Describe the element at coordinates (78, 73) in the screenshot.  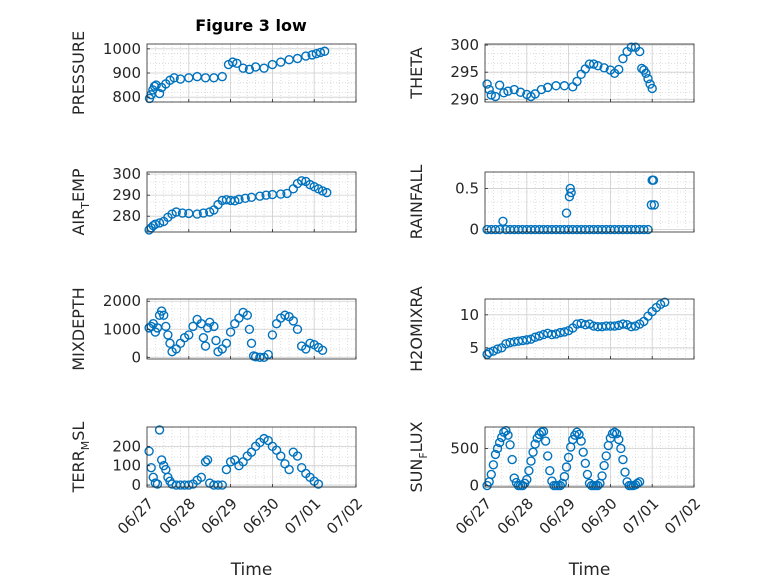
I see `y-axis-label-main: PRESSURE` at that location.